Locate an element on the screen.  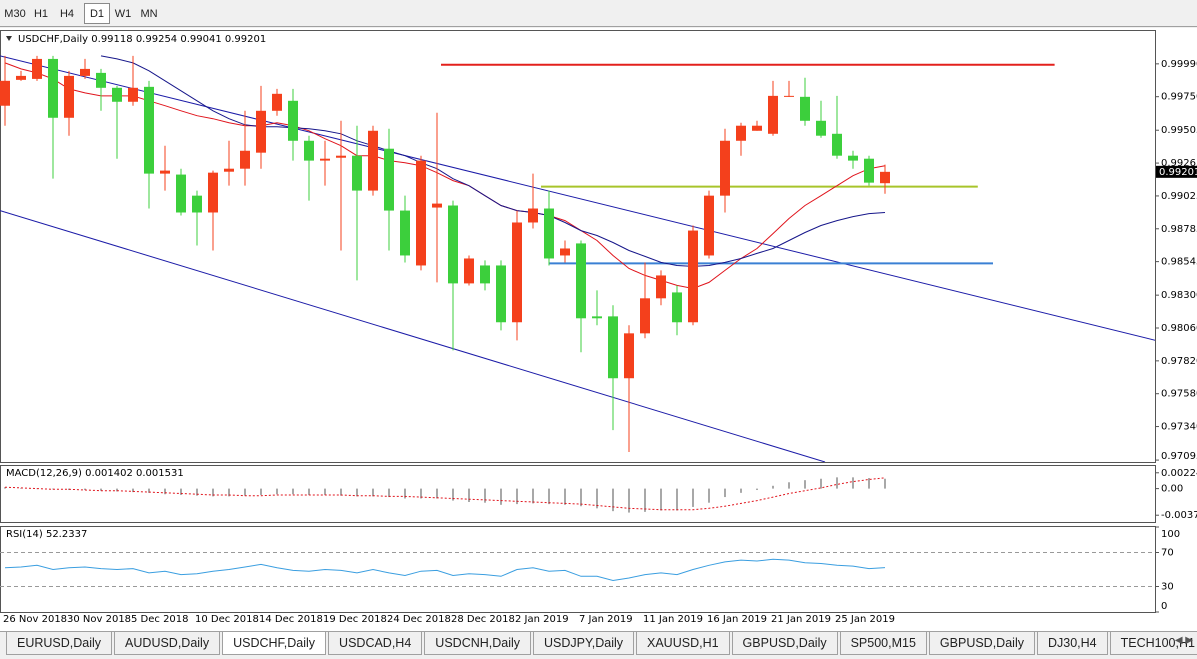
chart-tab: TECH100,H1 is located at coordinates (1153, 643).